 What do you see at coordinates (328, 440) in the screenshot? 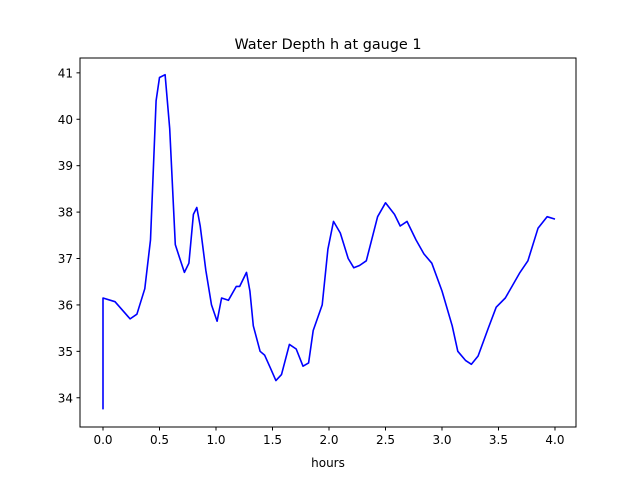
I see `x-tick-label: 2.0` at bounding box center [328, 440].